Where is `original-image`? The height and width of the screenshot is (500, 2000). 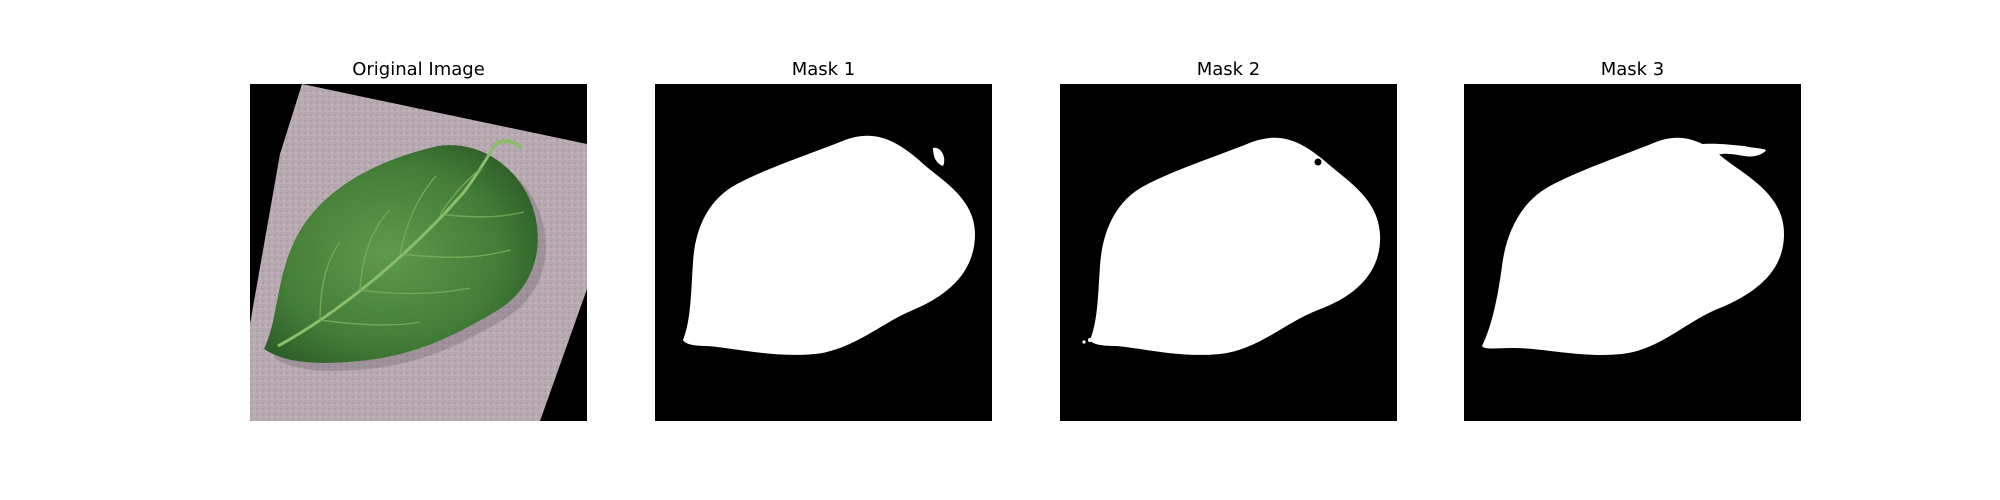
original-image is located at coordinates (418, 252).